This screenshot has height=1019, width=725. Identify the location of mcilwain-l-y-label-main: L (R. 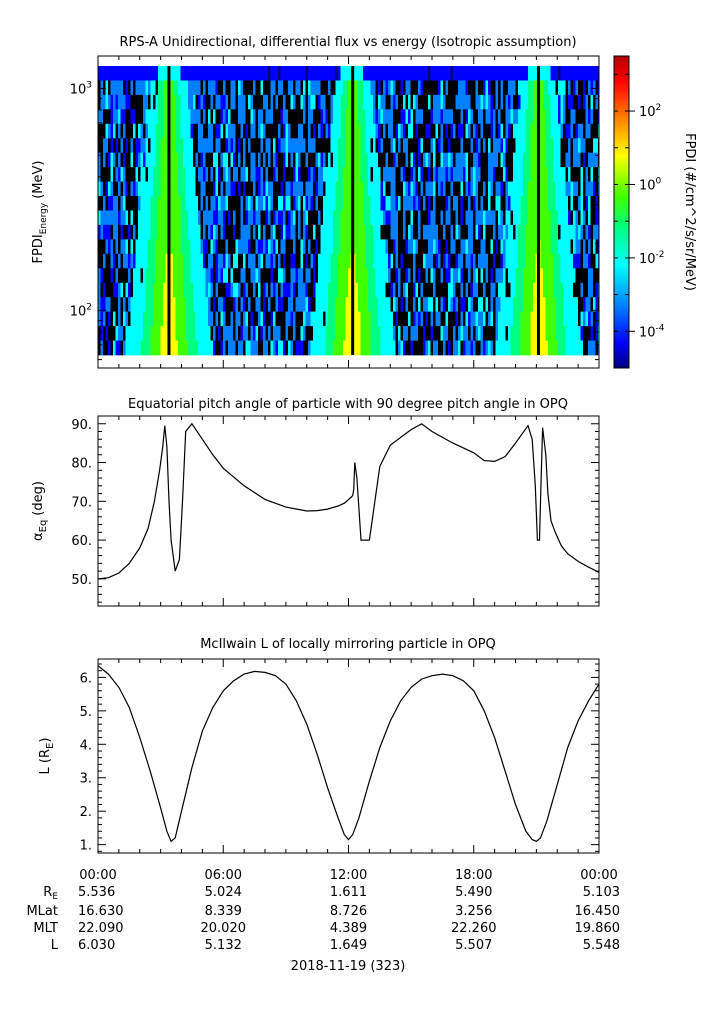
(45, 761).